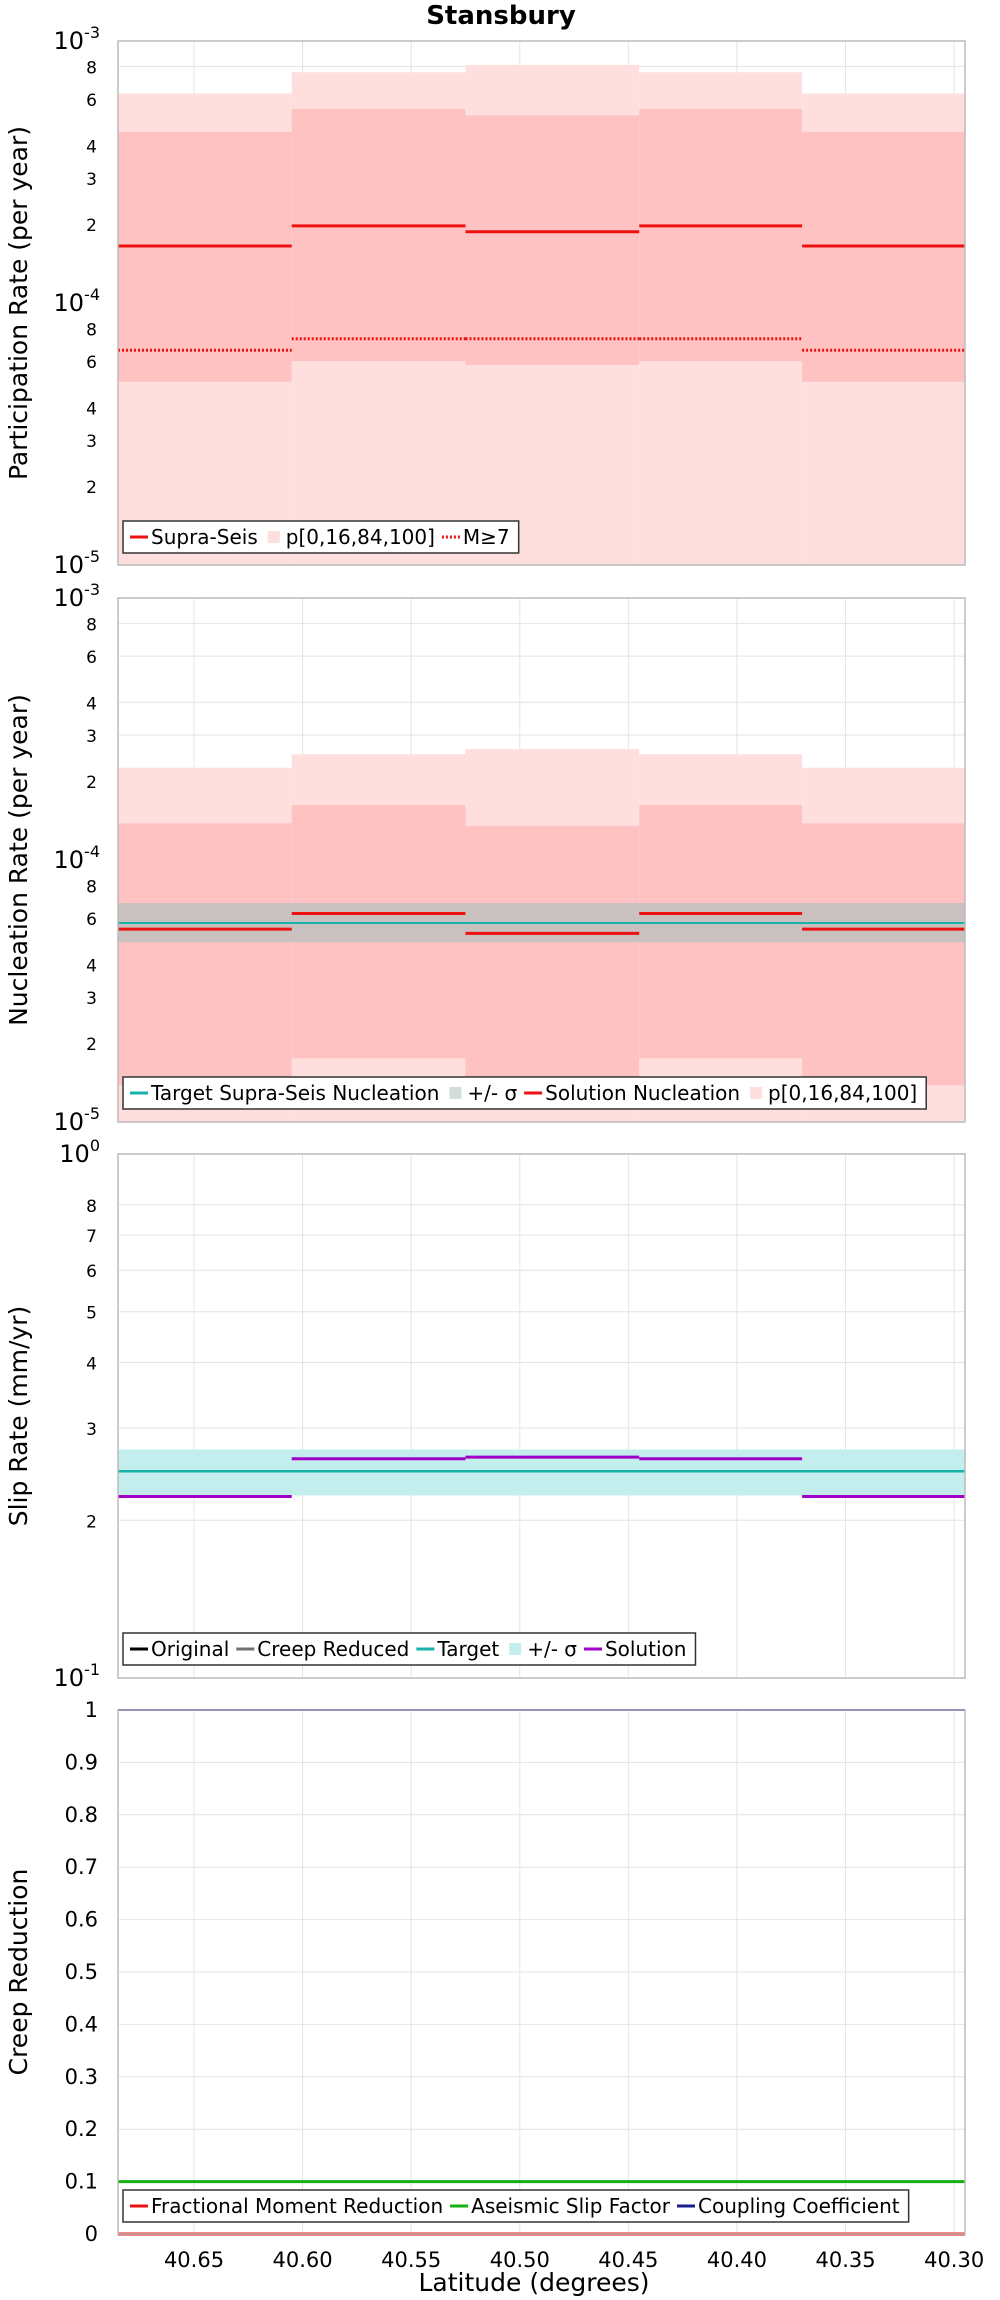  I want to click on legend-label: Coupling Coefficient, so click(799, 2206).